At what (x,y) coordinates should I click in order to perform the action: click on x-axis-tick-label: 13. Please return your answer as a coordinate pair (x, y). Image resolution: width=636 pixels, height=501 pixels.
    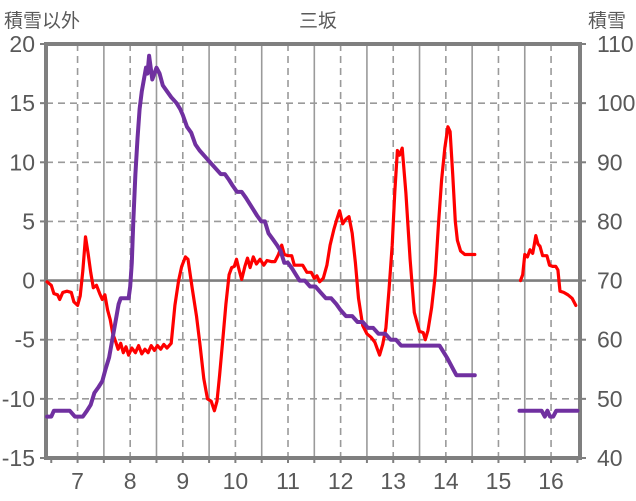
    Looking at the image, I should click on (393, 481).